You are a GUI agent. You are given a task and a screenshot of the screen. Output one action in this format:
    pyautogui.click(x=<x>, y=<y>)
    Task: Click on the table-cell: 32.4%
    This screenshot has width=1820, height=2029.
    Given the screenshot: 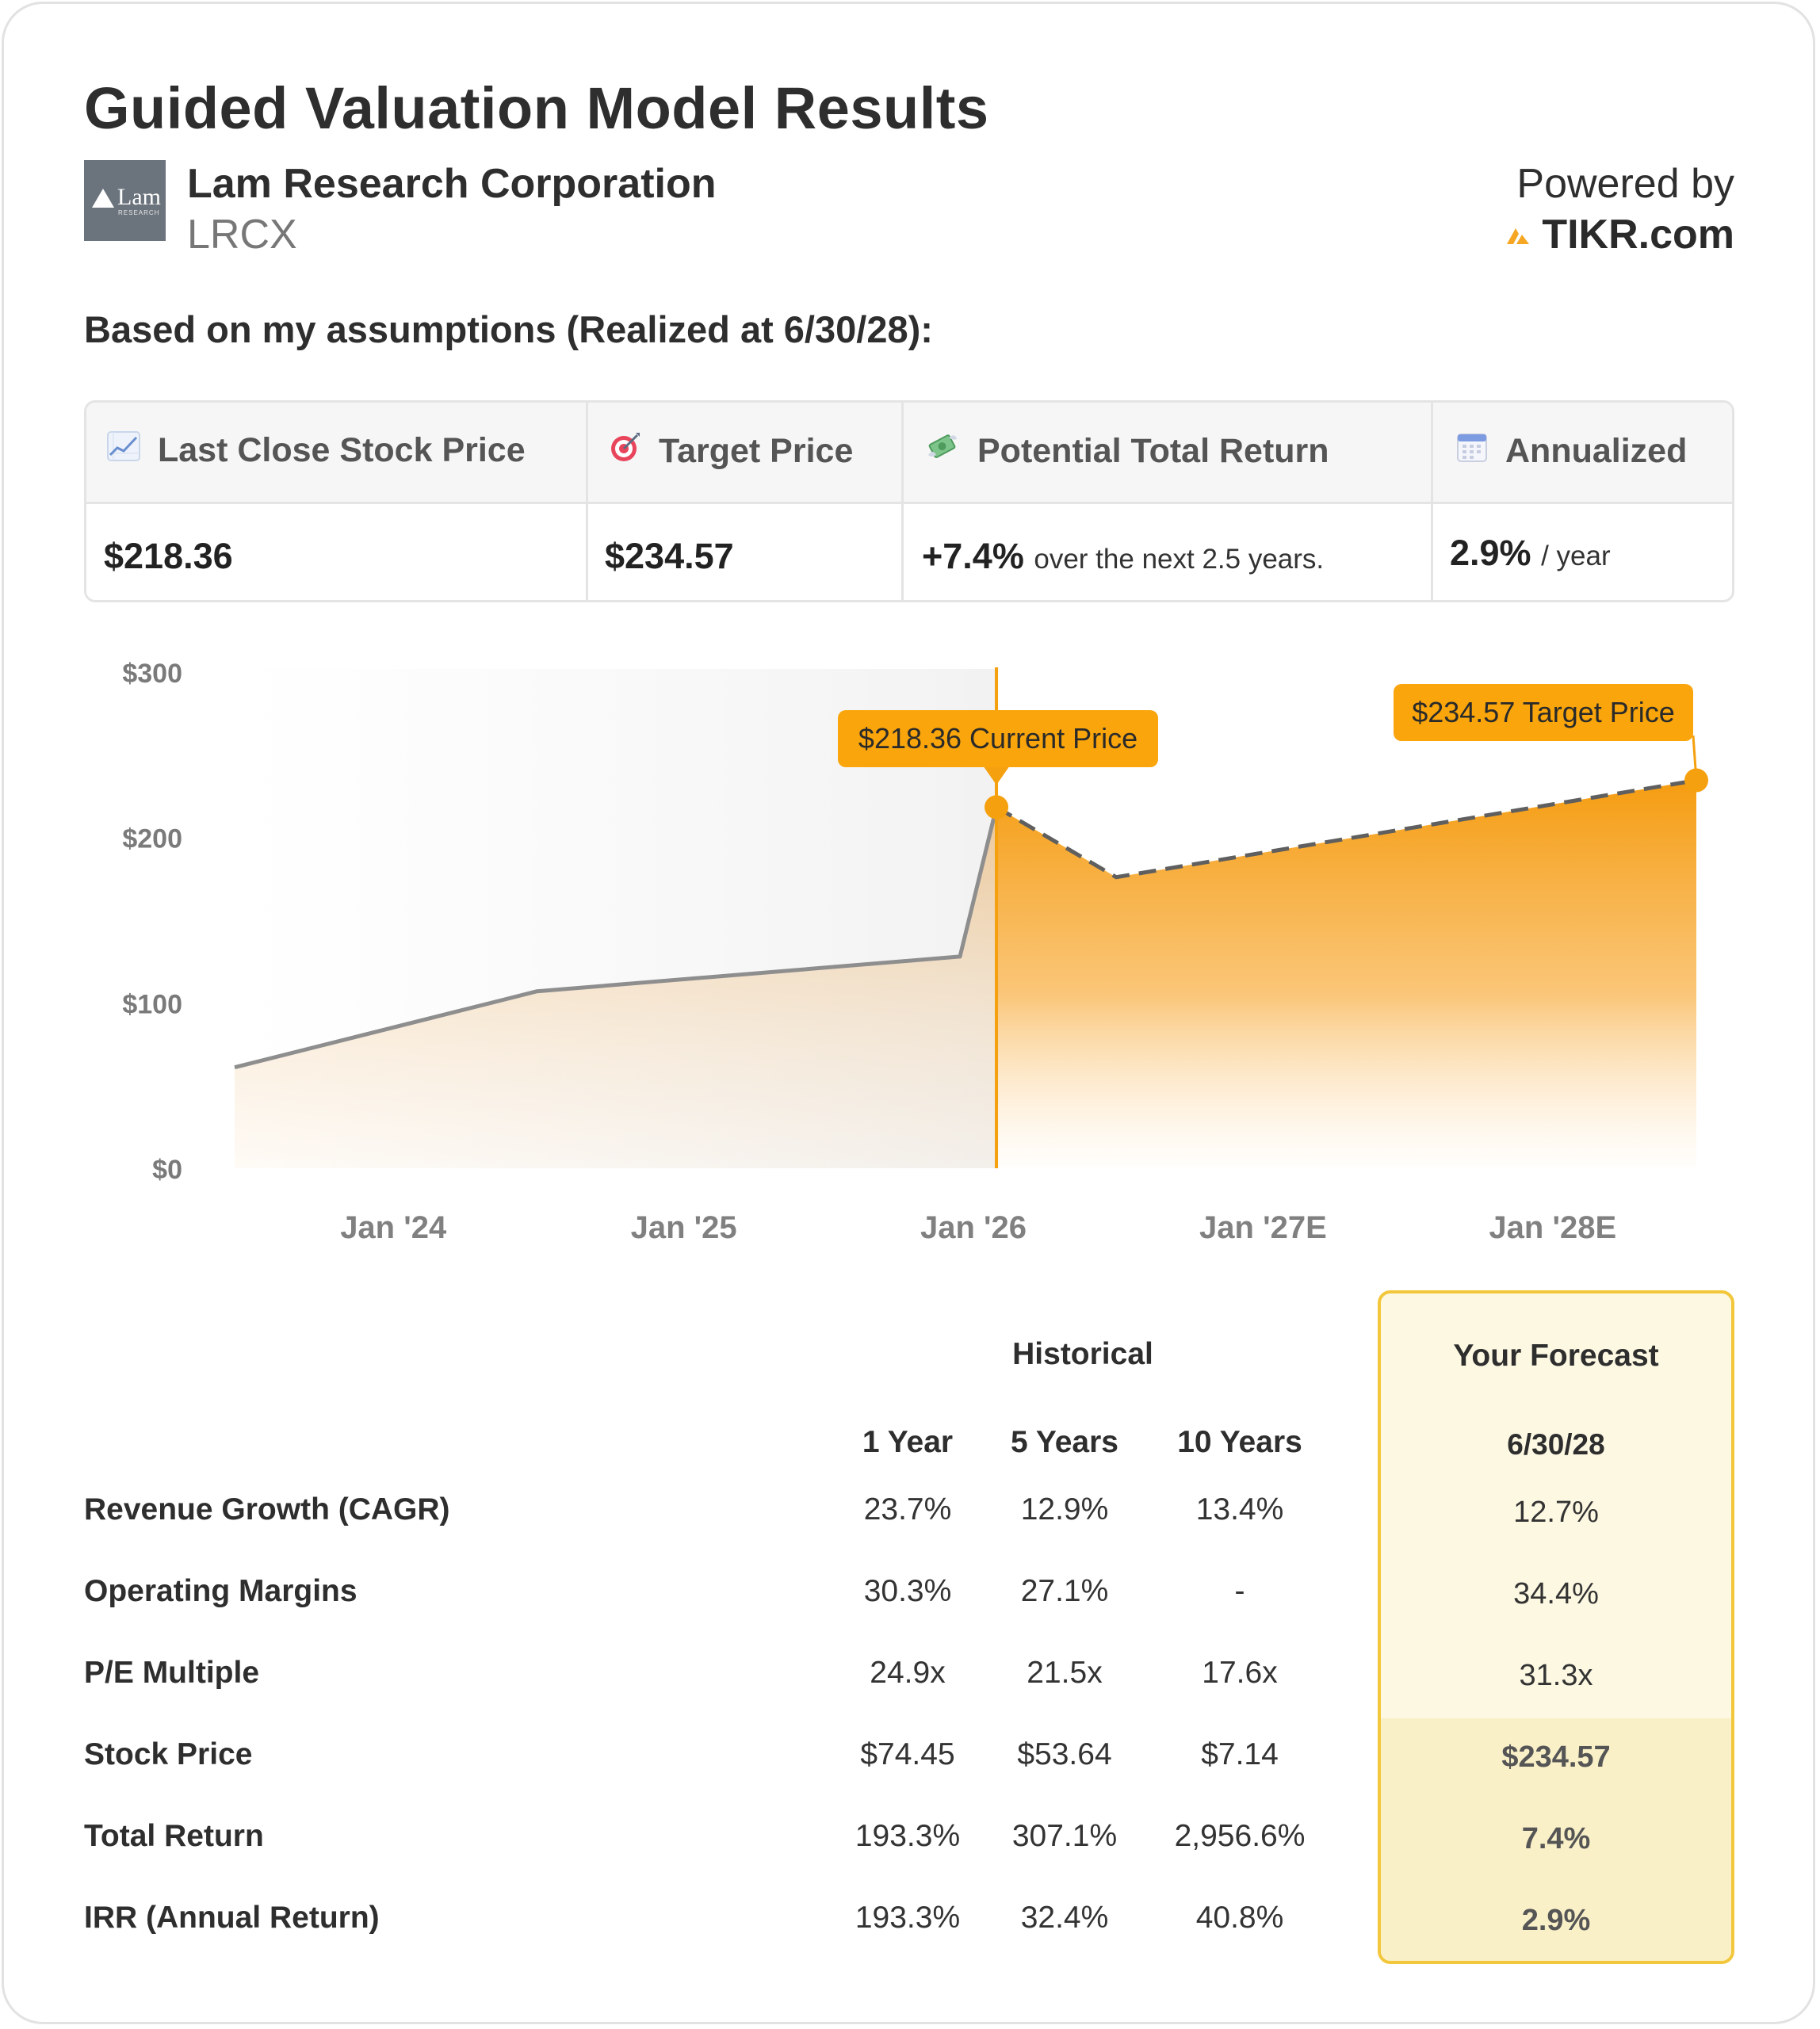 What is the action you would take?
    pyautogui.click(x=1064, y=1918)
    